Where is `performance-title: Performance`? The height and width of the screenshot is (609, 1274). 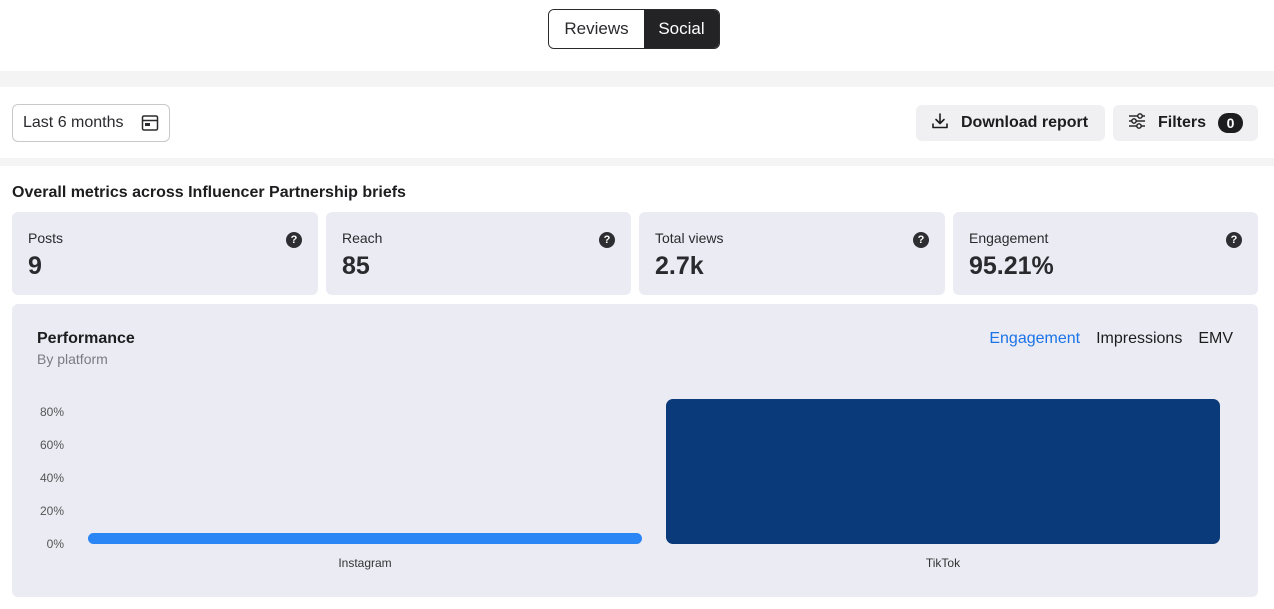
performance-title: Performance is located at coordinates (86, 338).